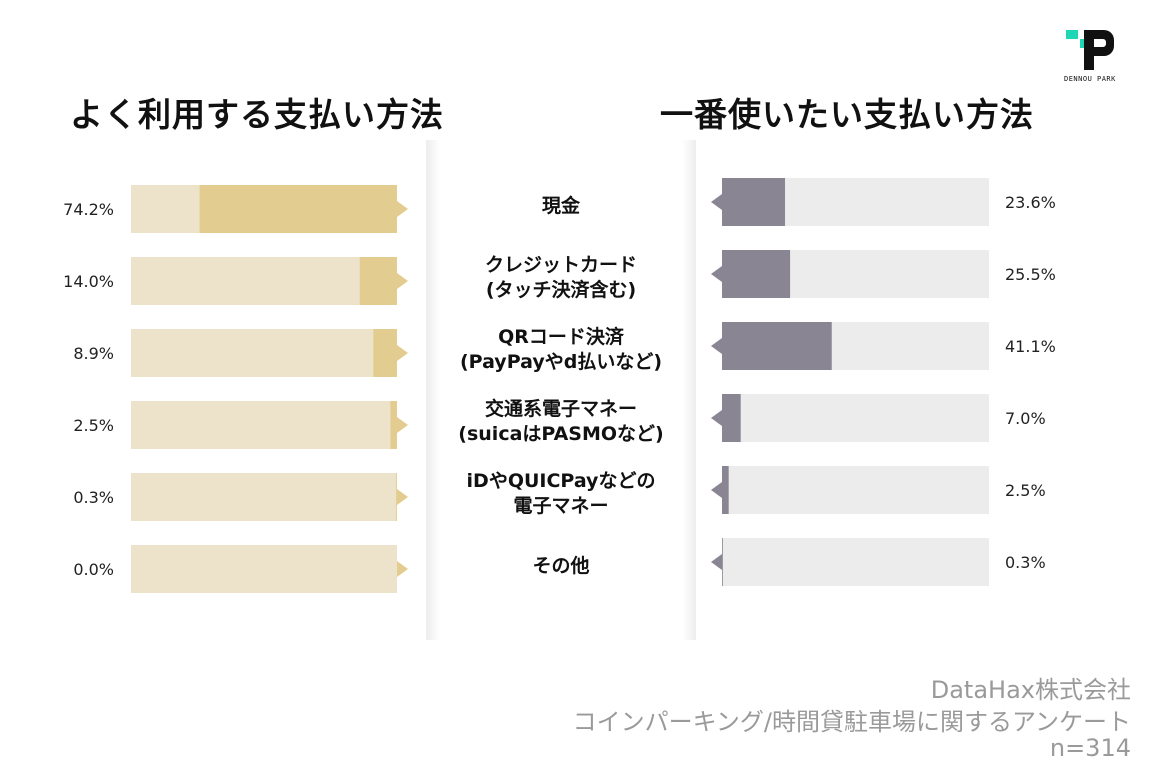 The image size is (1157, 782). I want to click on category-label-line: 電子マネー, so click(561, 506).